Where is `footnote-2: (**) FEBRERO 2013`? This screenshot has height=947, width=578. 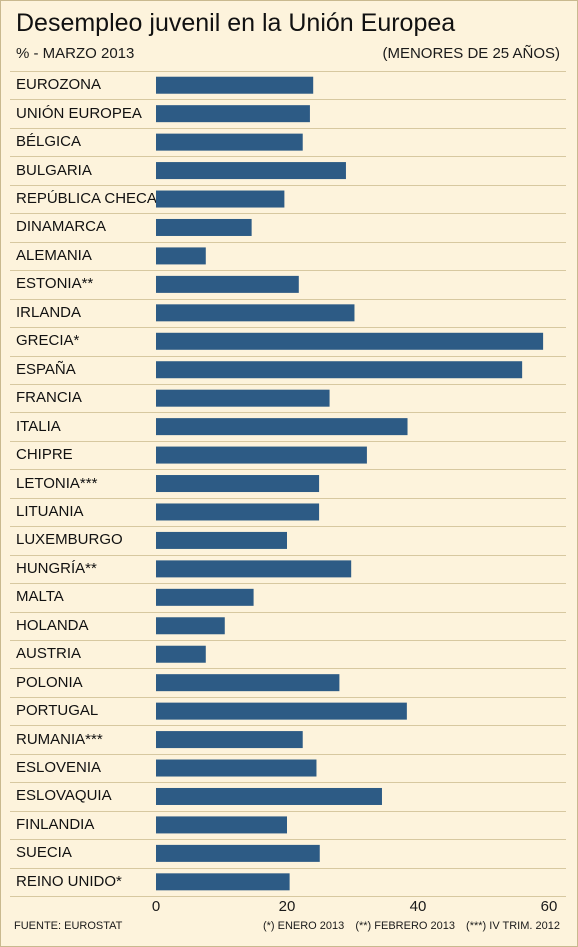
footnote-2: (**) FEBRERO 2013 is located at coordinates (405, 926).